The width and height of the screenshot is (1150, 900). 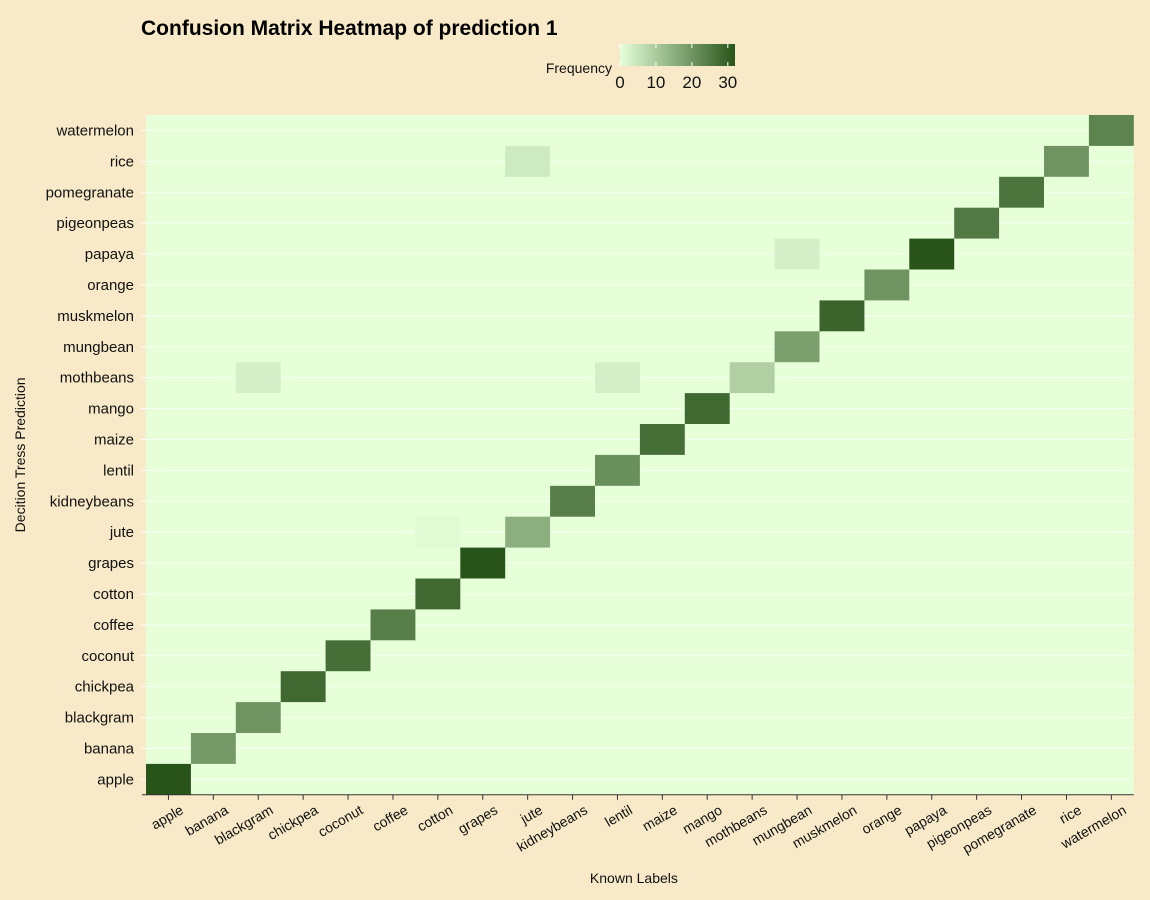 What do you see at coordinates (438, 532) in the screenshot?
I see `heatmap-cell-cotton-jute` at bounding box center [438, 532].